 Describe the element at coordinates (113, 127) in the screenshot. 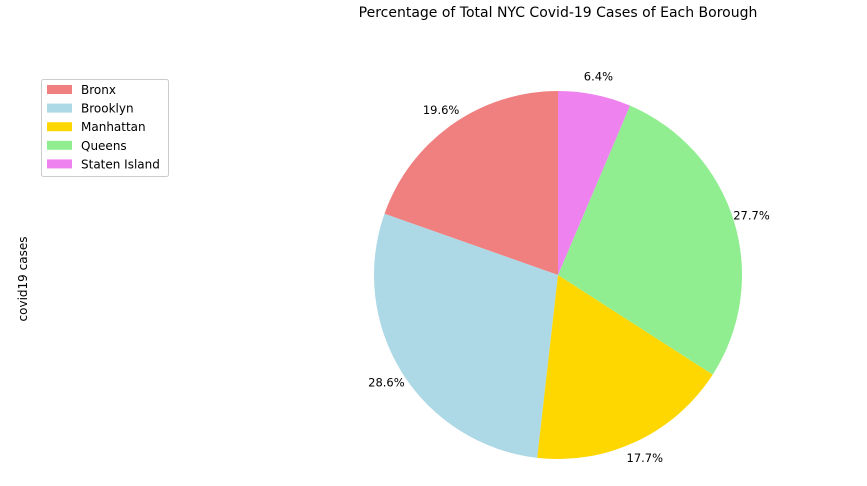

I see `legend-label-manhattan: Manhattan` at that location.